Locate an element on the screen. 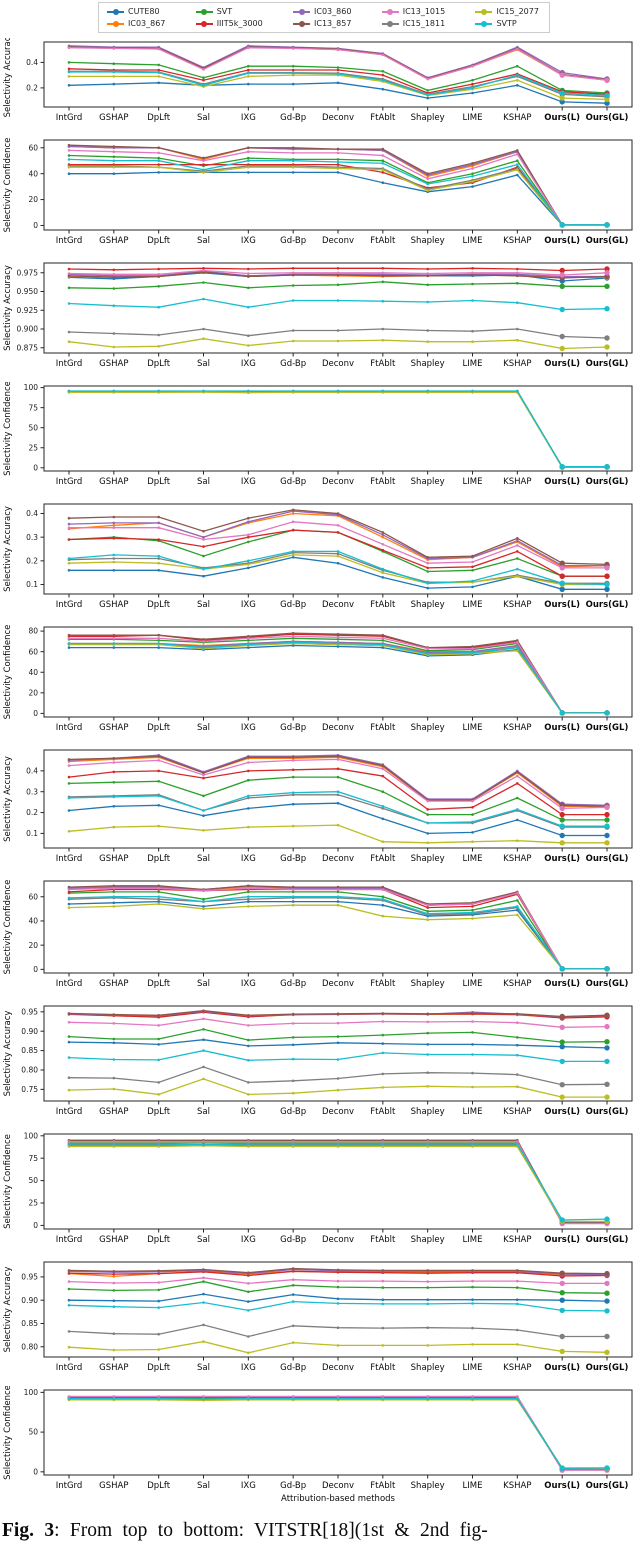 This screenshot has width=640, height=1545. legend-label: IIIT5k_3000 is located at coordinates (239, 23).